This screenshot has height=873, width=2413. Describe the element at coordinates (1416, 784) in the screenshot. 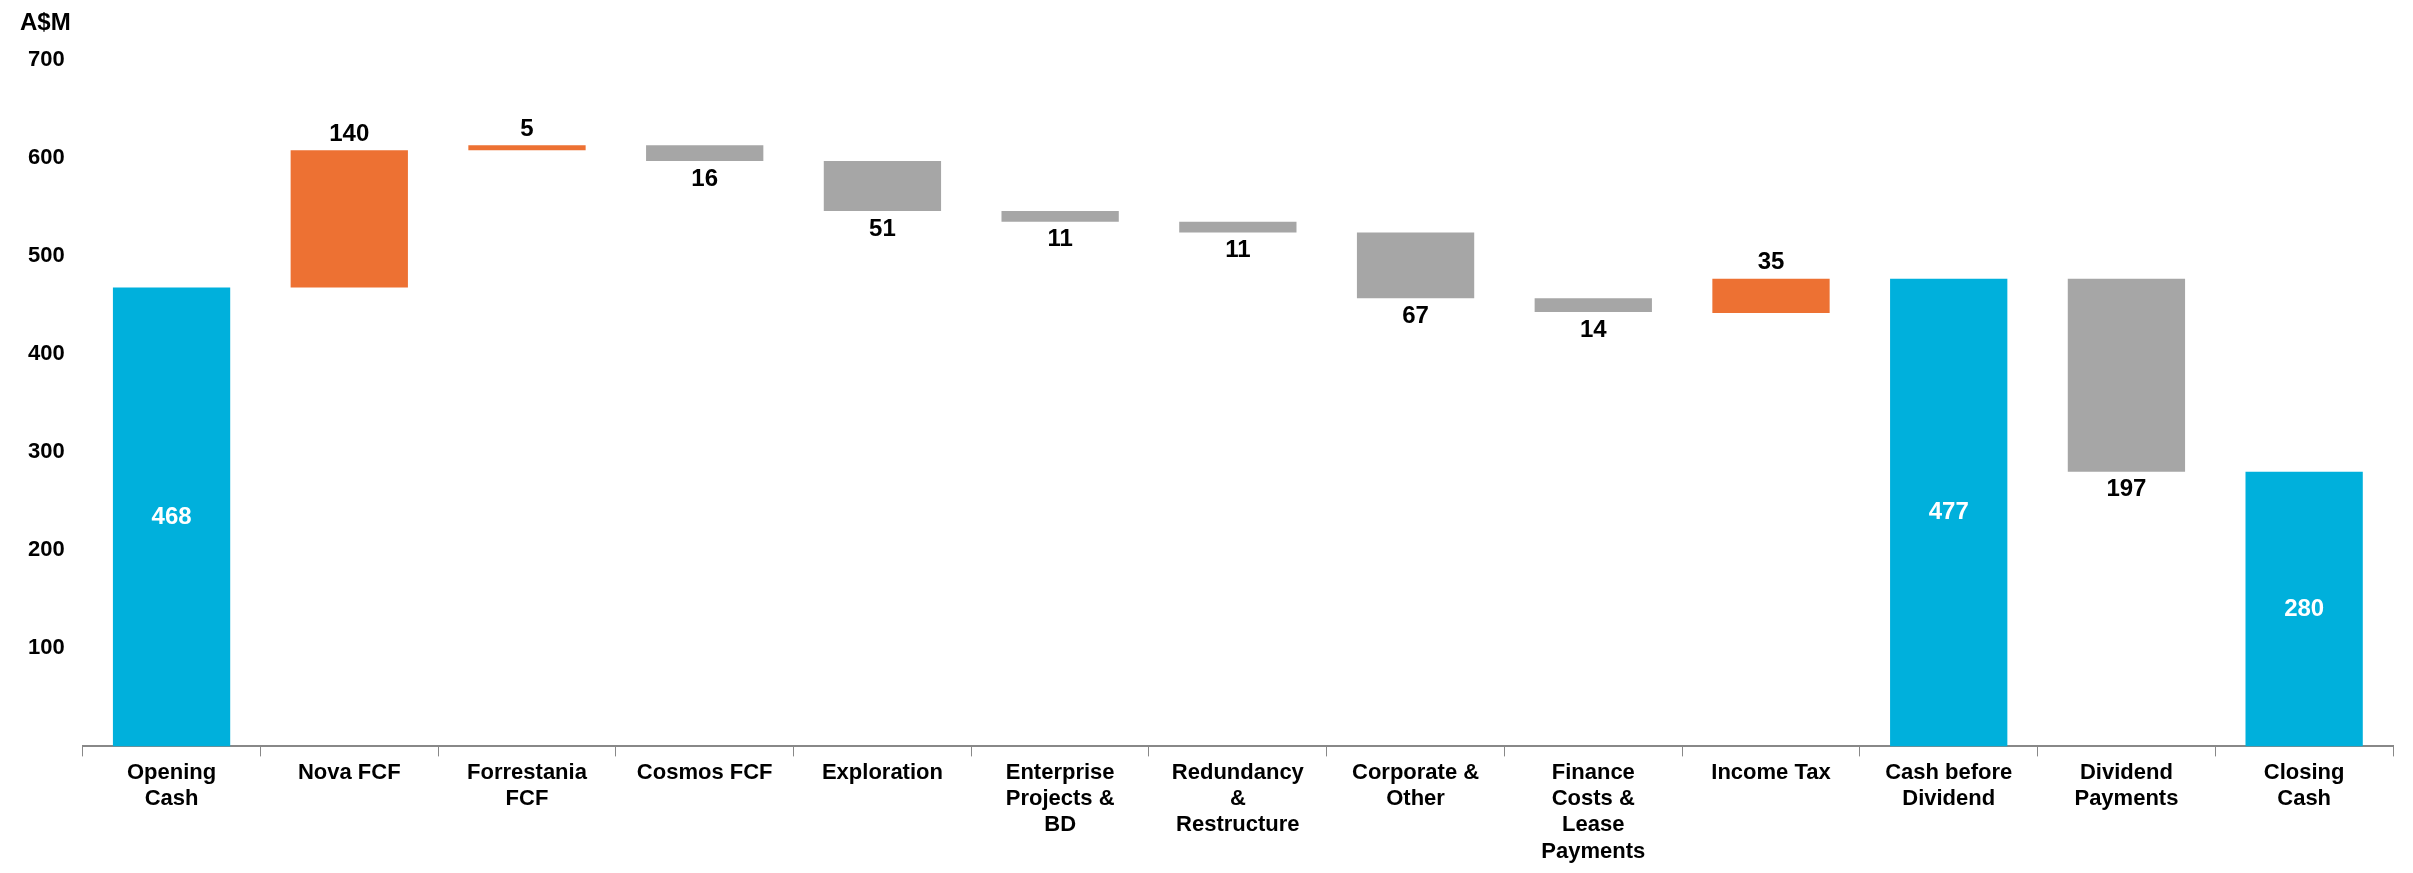

I see `x-tick-label: Corporate & Other` at that location.